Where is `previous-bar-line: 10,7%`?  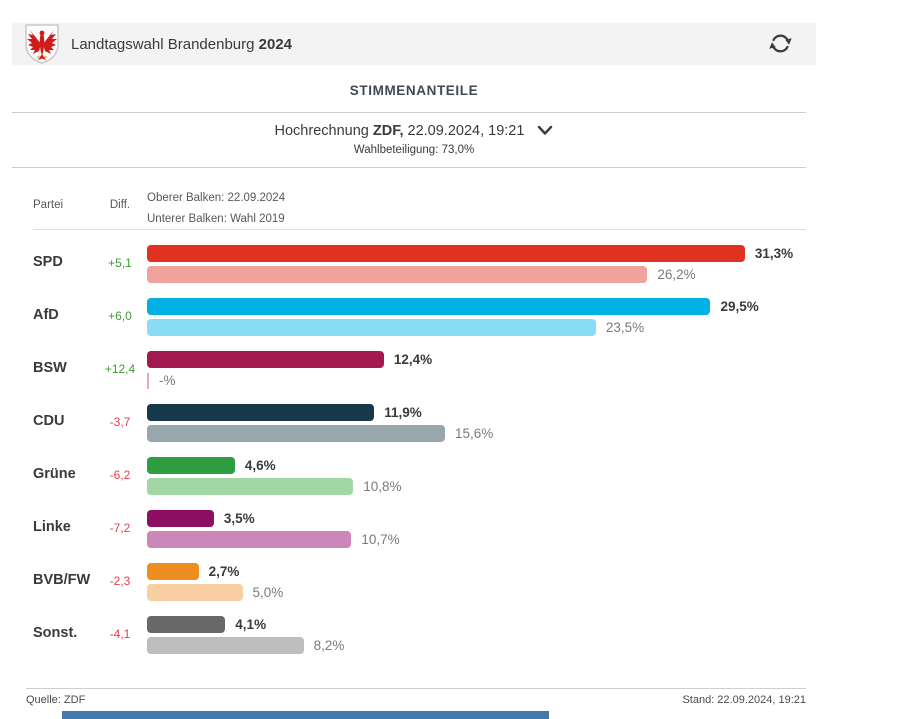
previous-bar-line: 10,7% is located at coordinates (273, 539).